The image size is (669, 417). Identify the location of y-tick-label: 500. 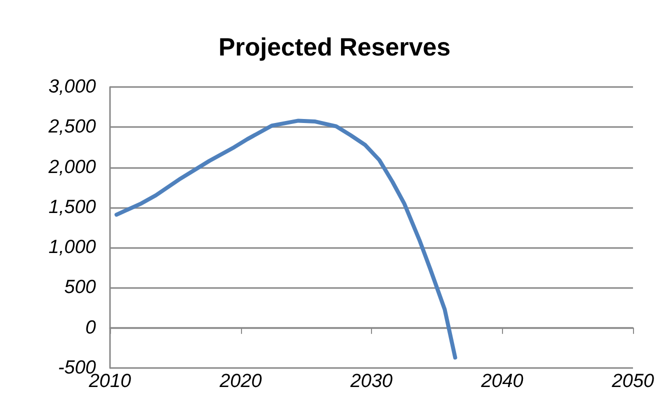
(80, 287).